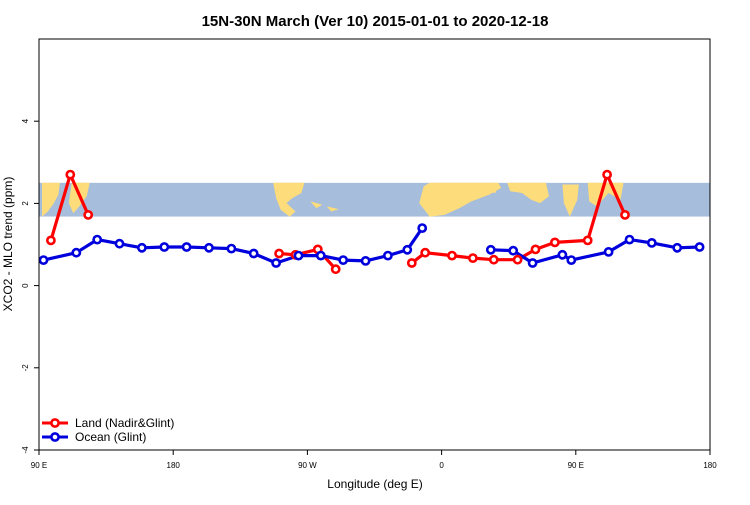  I want to click on x-axis: 90 E 180 90 W 0 90 E 180, so click(374, 460).